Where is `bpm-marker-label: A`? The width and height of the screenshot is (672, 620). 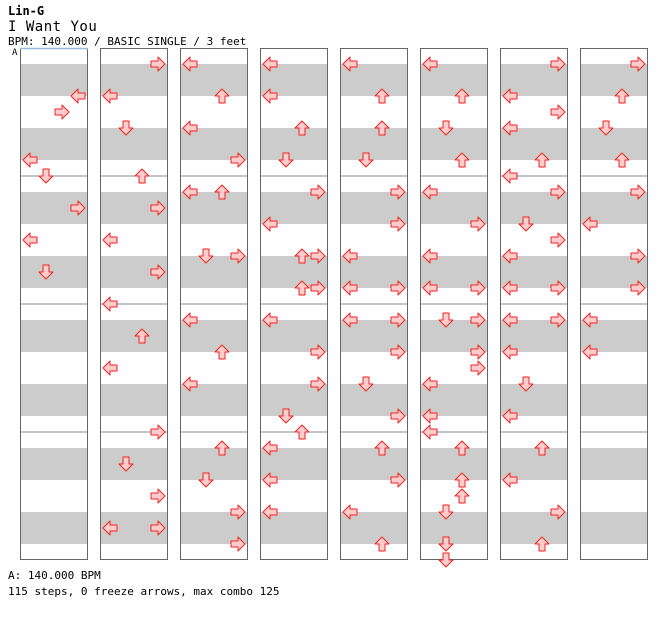 bpm-marker-label: A is located at coordinates (15, 53).